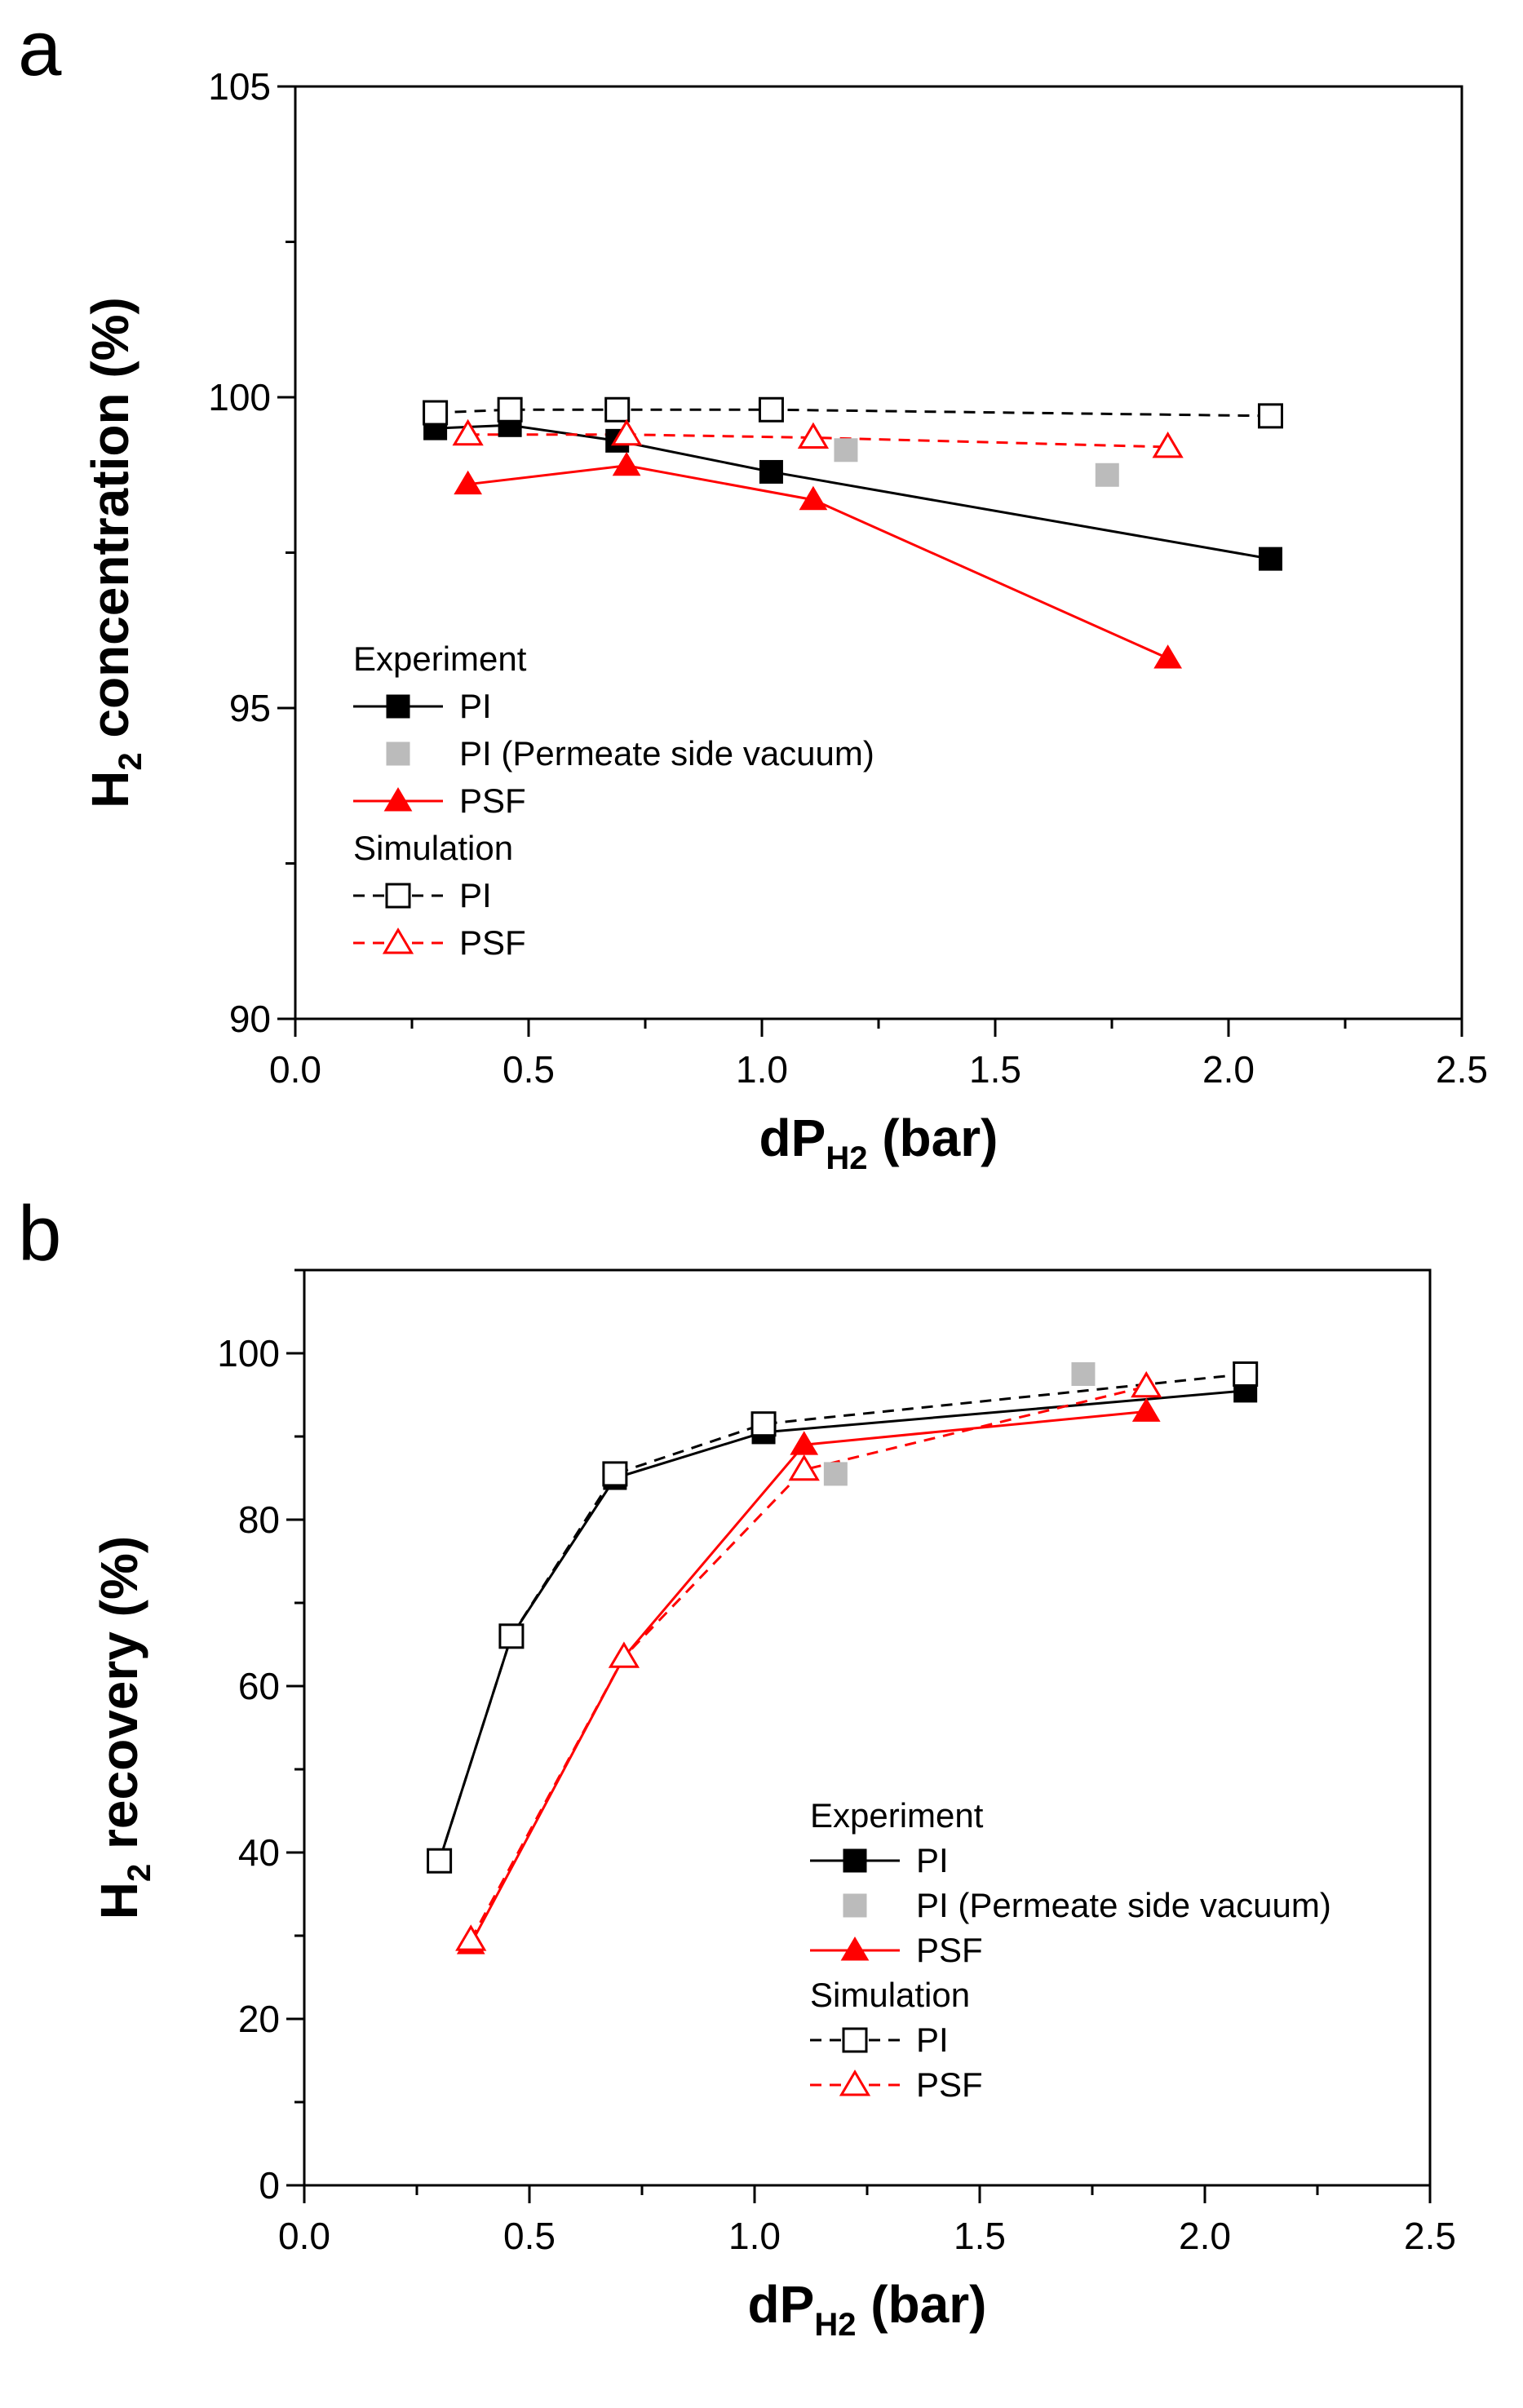 The height and width of the screenshot is (2408, 1523). What do you see at coordinates (259, 1519) in the screenshot?
I see `y-tick-label: 80` at bounding box center [259, 1519].